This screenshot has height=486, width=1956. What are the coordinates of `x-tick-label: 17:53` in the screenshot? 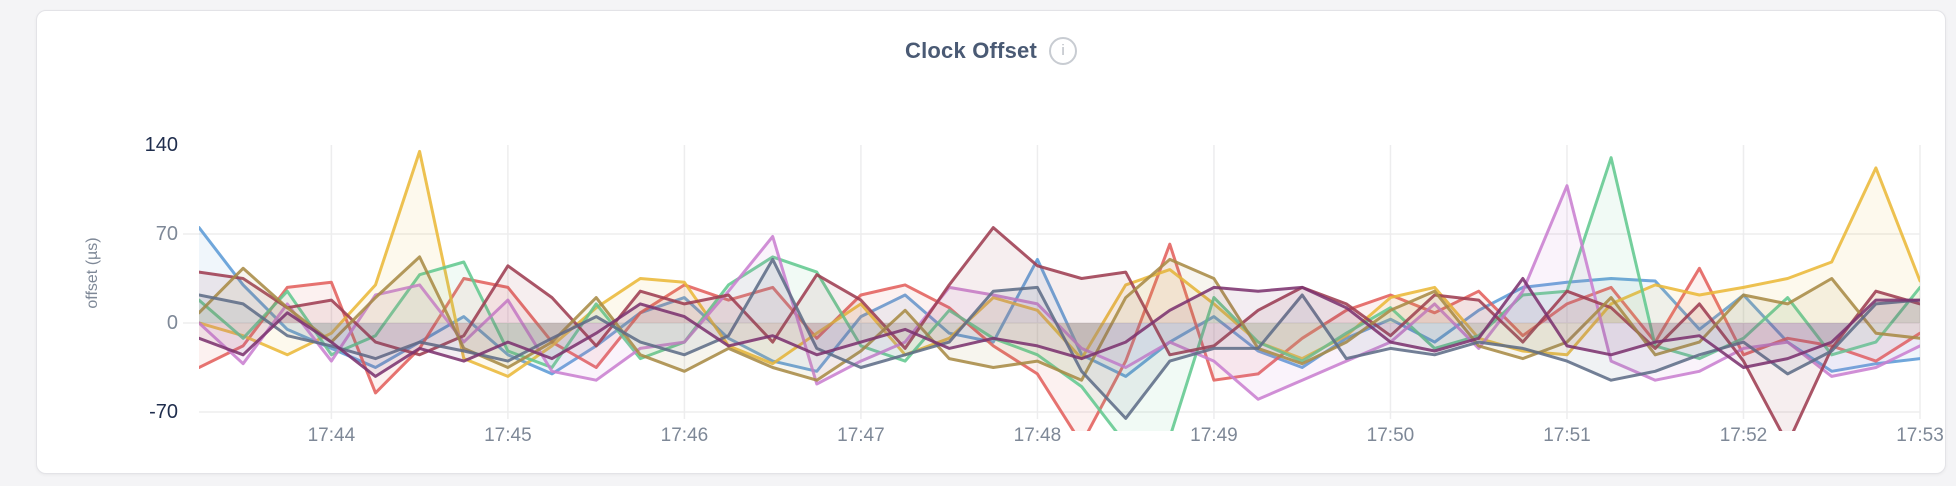 It's located at (1920, 435).